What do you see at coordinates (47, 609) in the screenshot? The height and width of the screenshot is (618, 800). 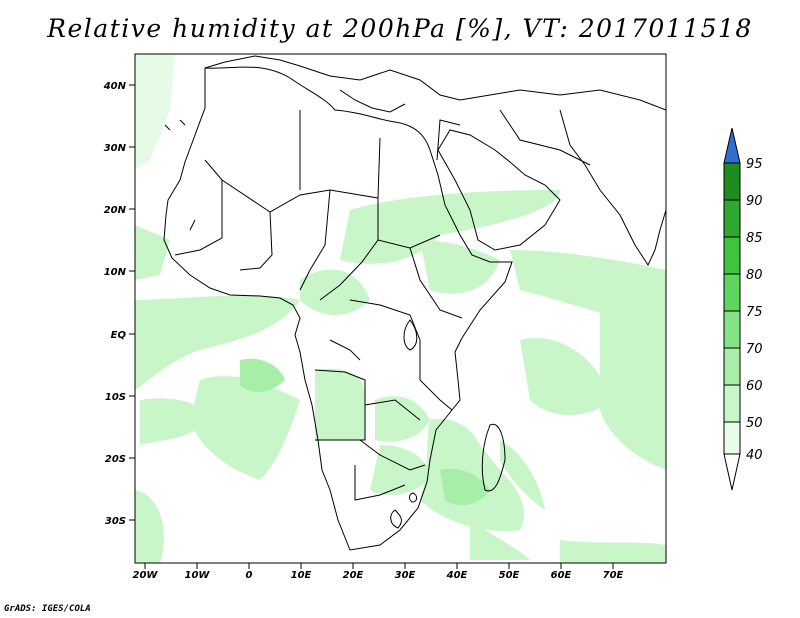 I see `credit-text: GrADS: IGES/COLA` at bounding box center [47, 609].